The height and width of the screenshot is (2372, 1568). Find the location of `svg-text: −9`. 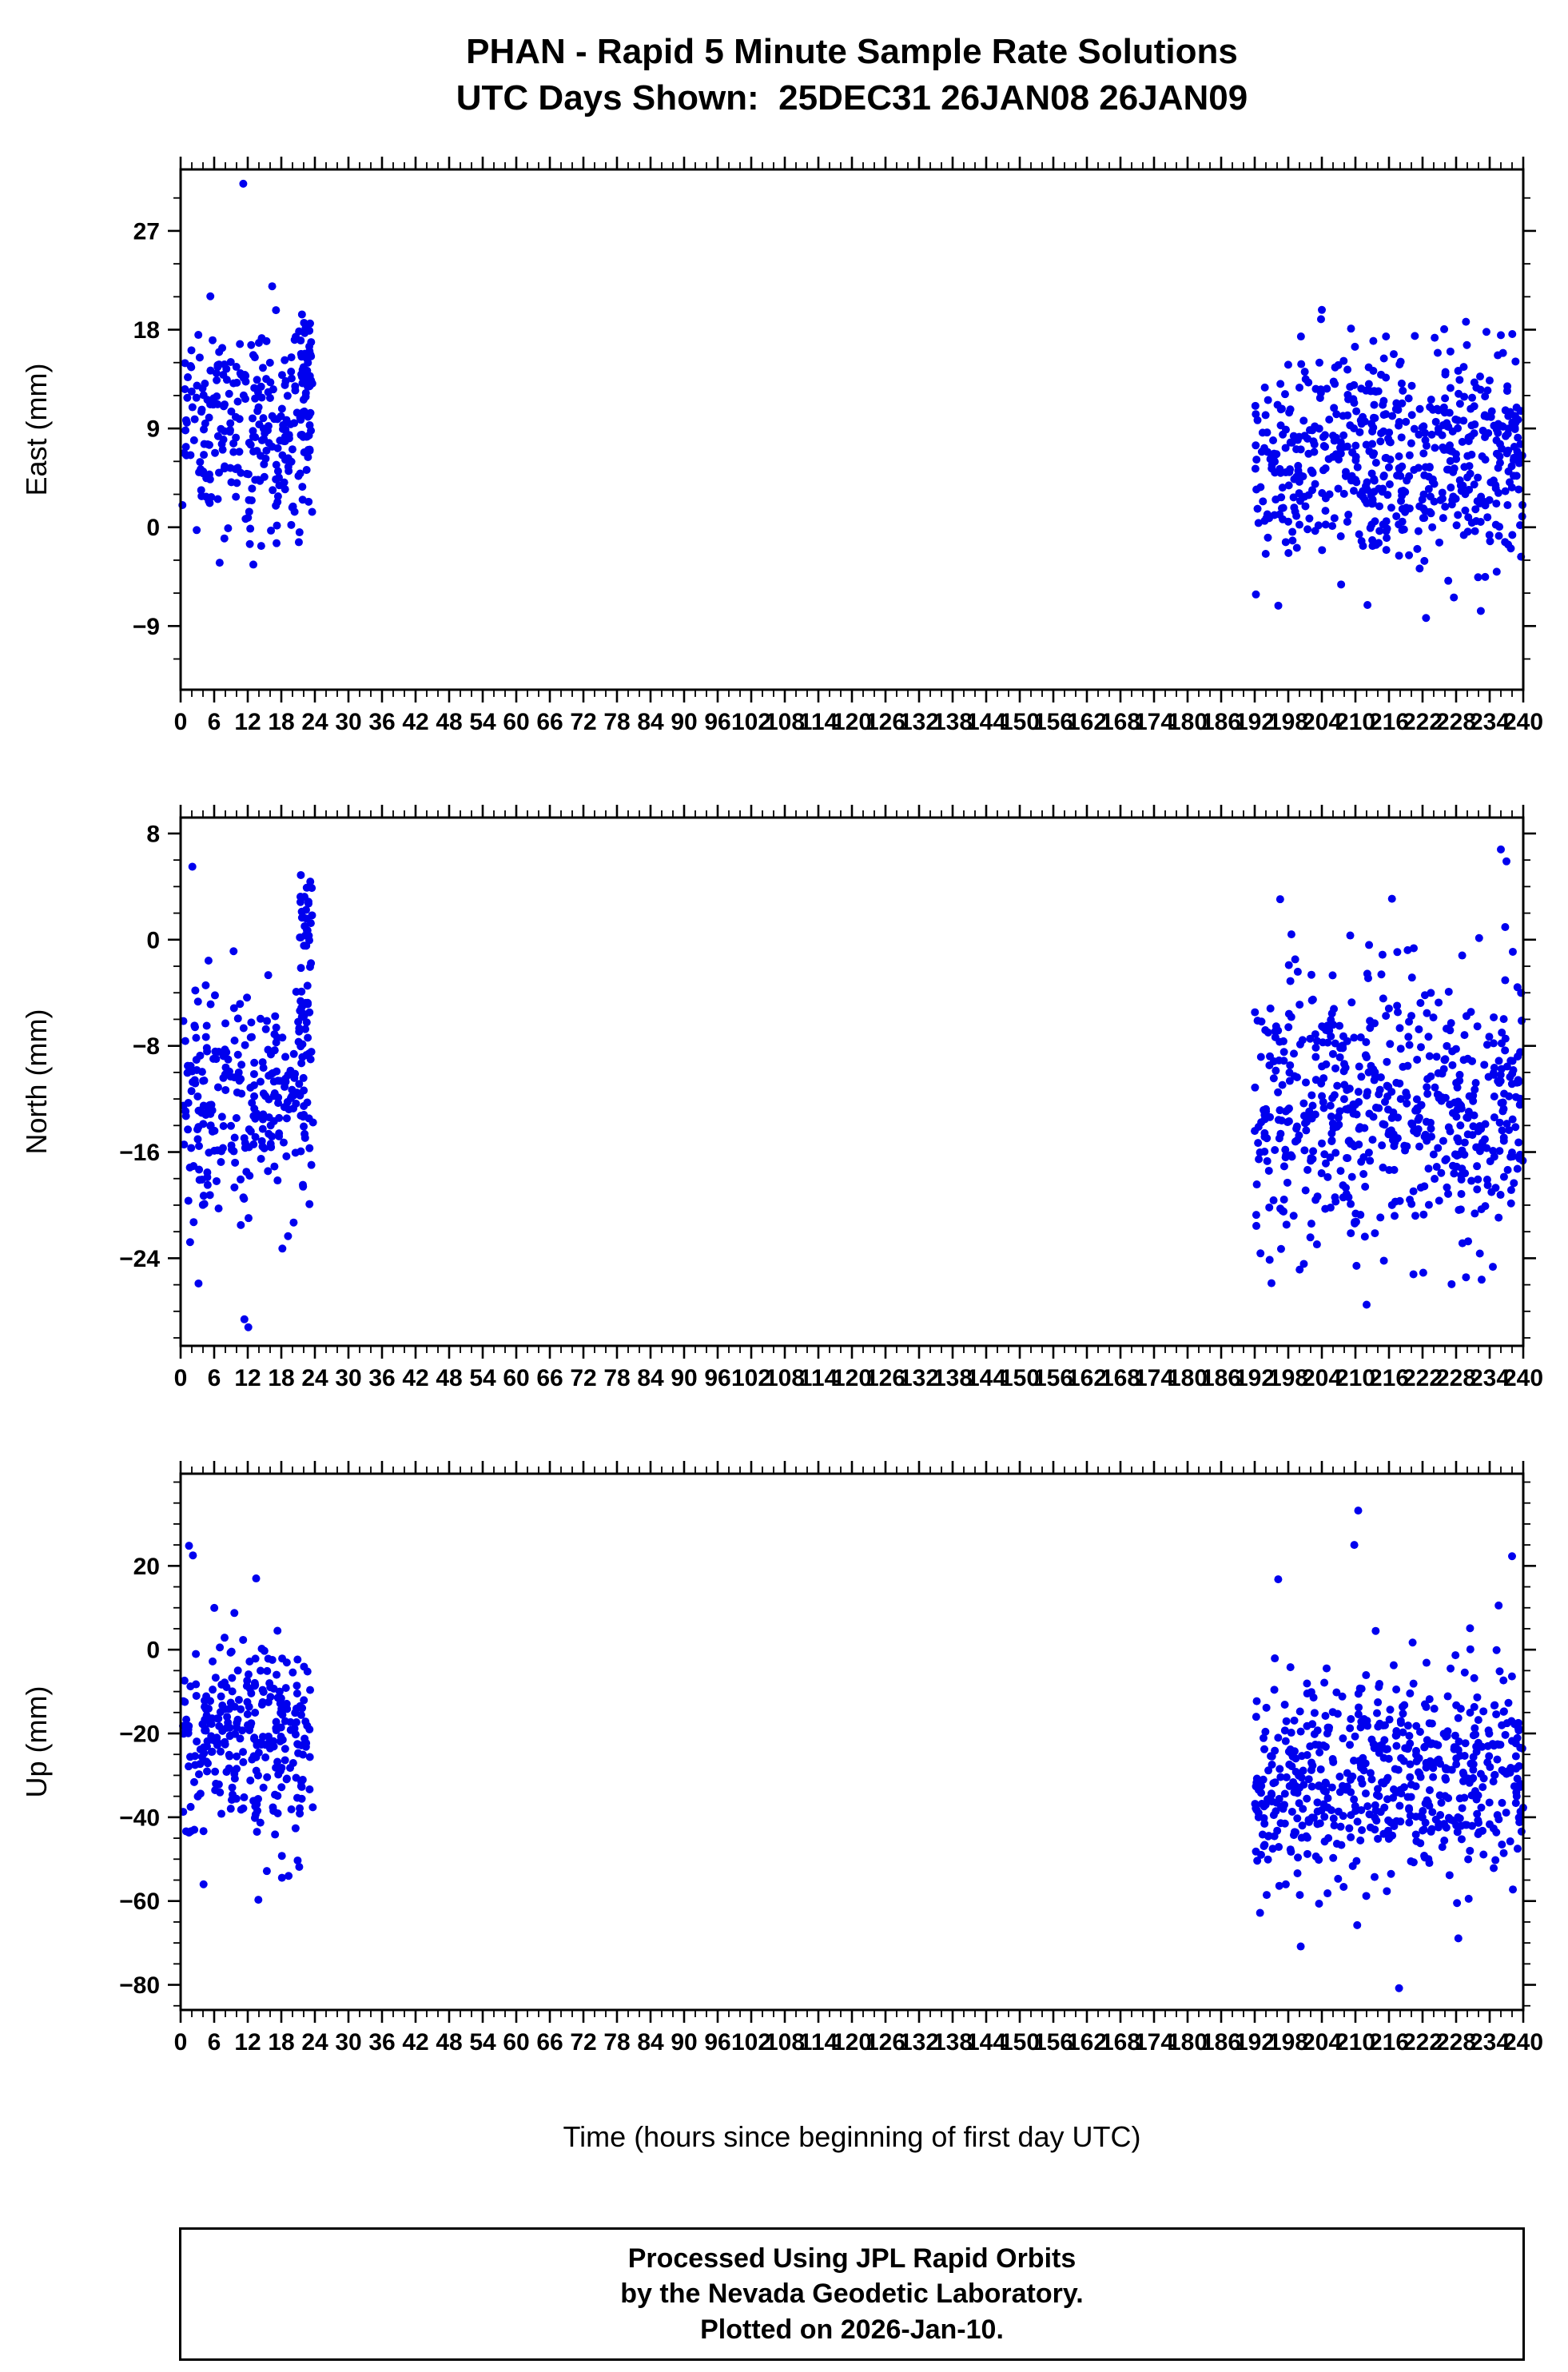

svg-text: −9 is located at coordinates (146, 627).